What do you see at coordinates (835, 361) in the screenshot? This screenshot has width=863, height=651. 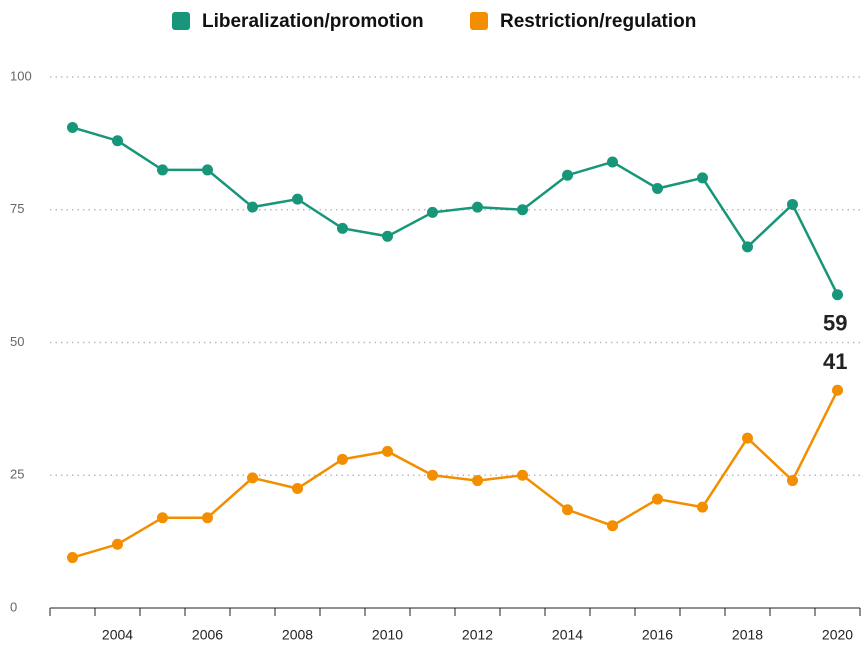 I see `end-label: 41` at bounding box center [835, 361].